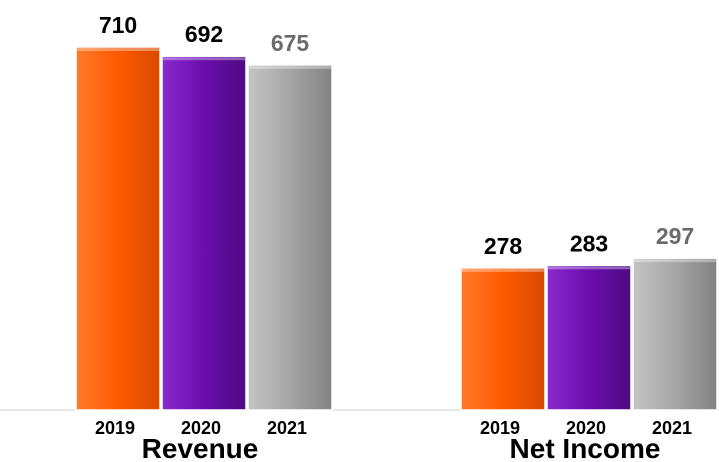 This screenshot has height=462, width=719. Describe the element at coordinates (290, 237) in the screenshot. I see `bar-revenue-2021` at that location.